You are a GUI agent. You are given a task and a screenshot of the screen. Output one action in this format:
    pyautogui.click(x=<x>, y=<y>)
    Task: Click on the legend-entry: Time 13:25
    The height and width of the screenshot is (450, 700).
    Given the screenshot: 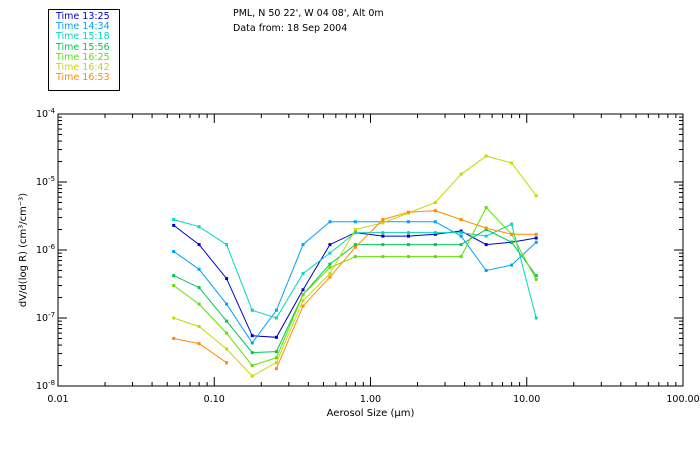 What is the action you would take?
    pyautogui.click(x=83, y=16)
    